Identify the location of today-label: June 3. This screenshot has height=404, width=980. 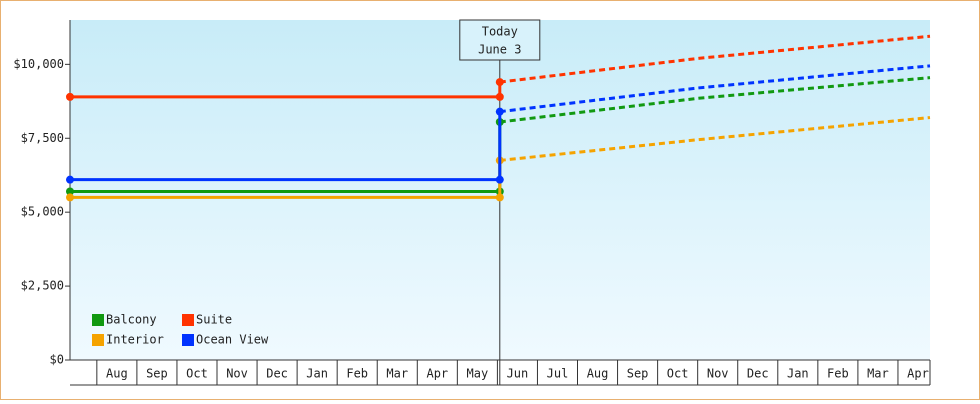
(499, 50).